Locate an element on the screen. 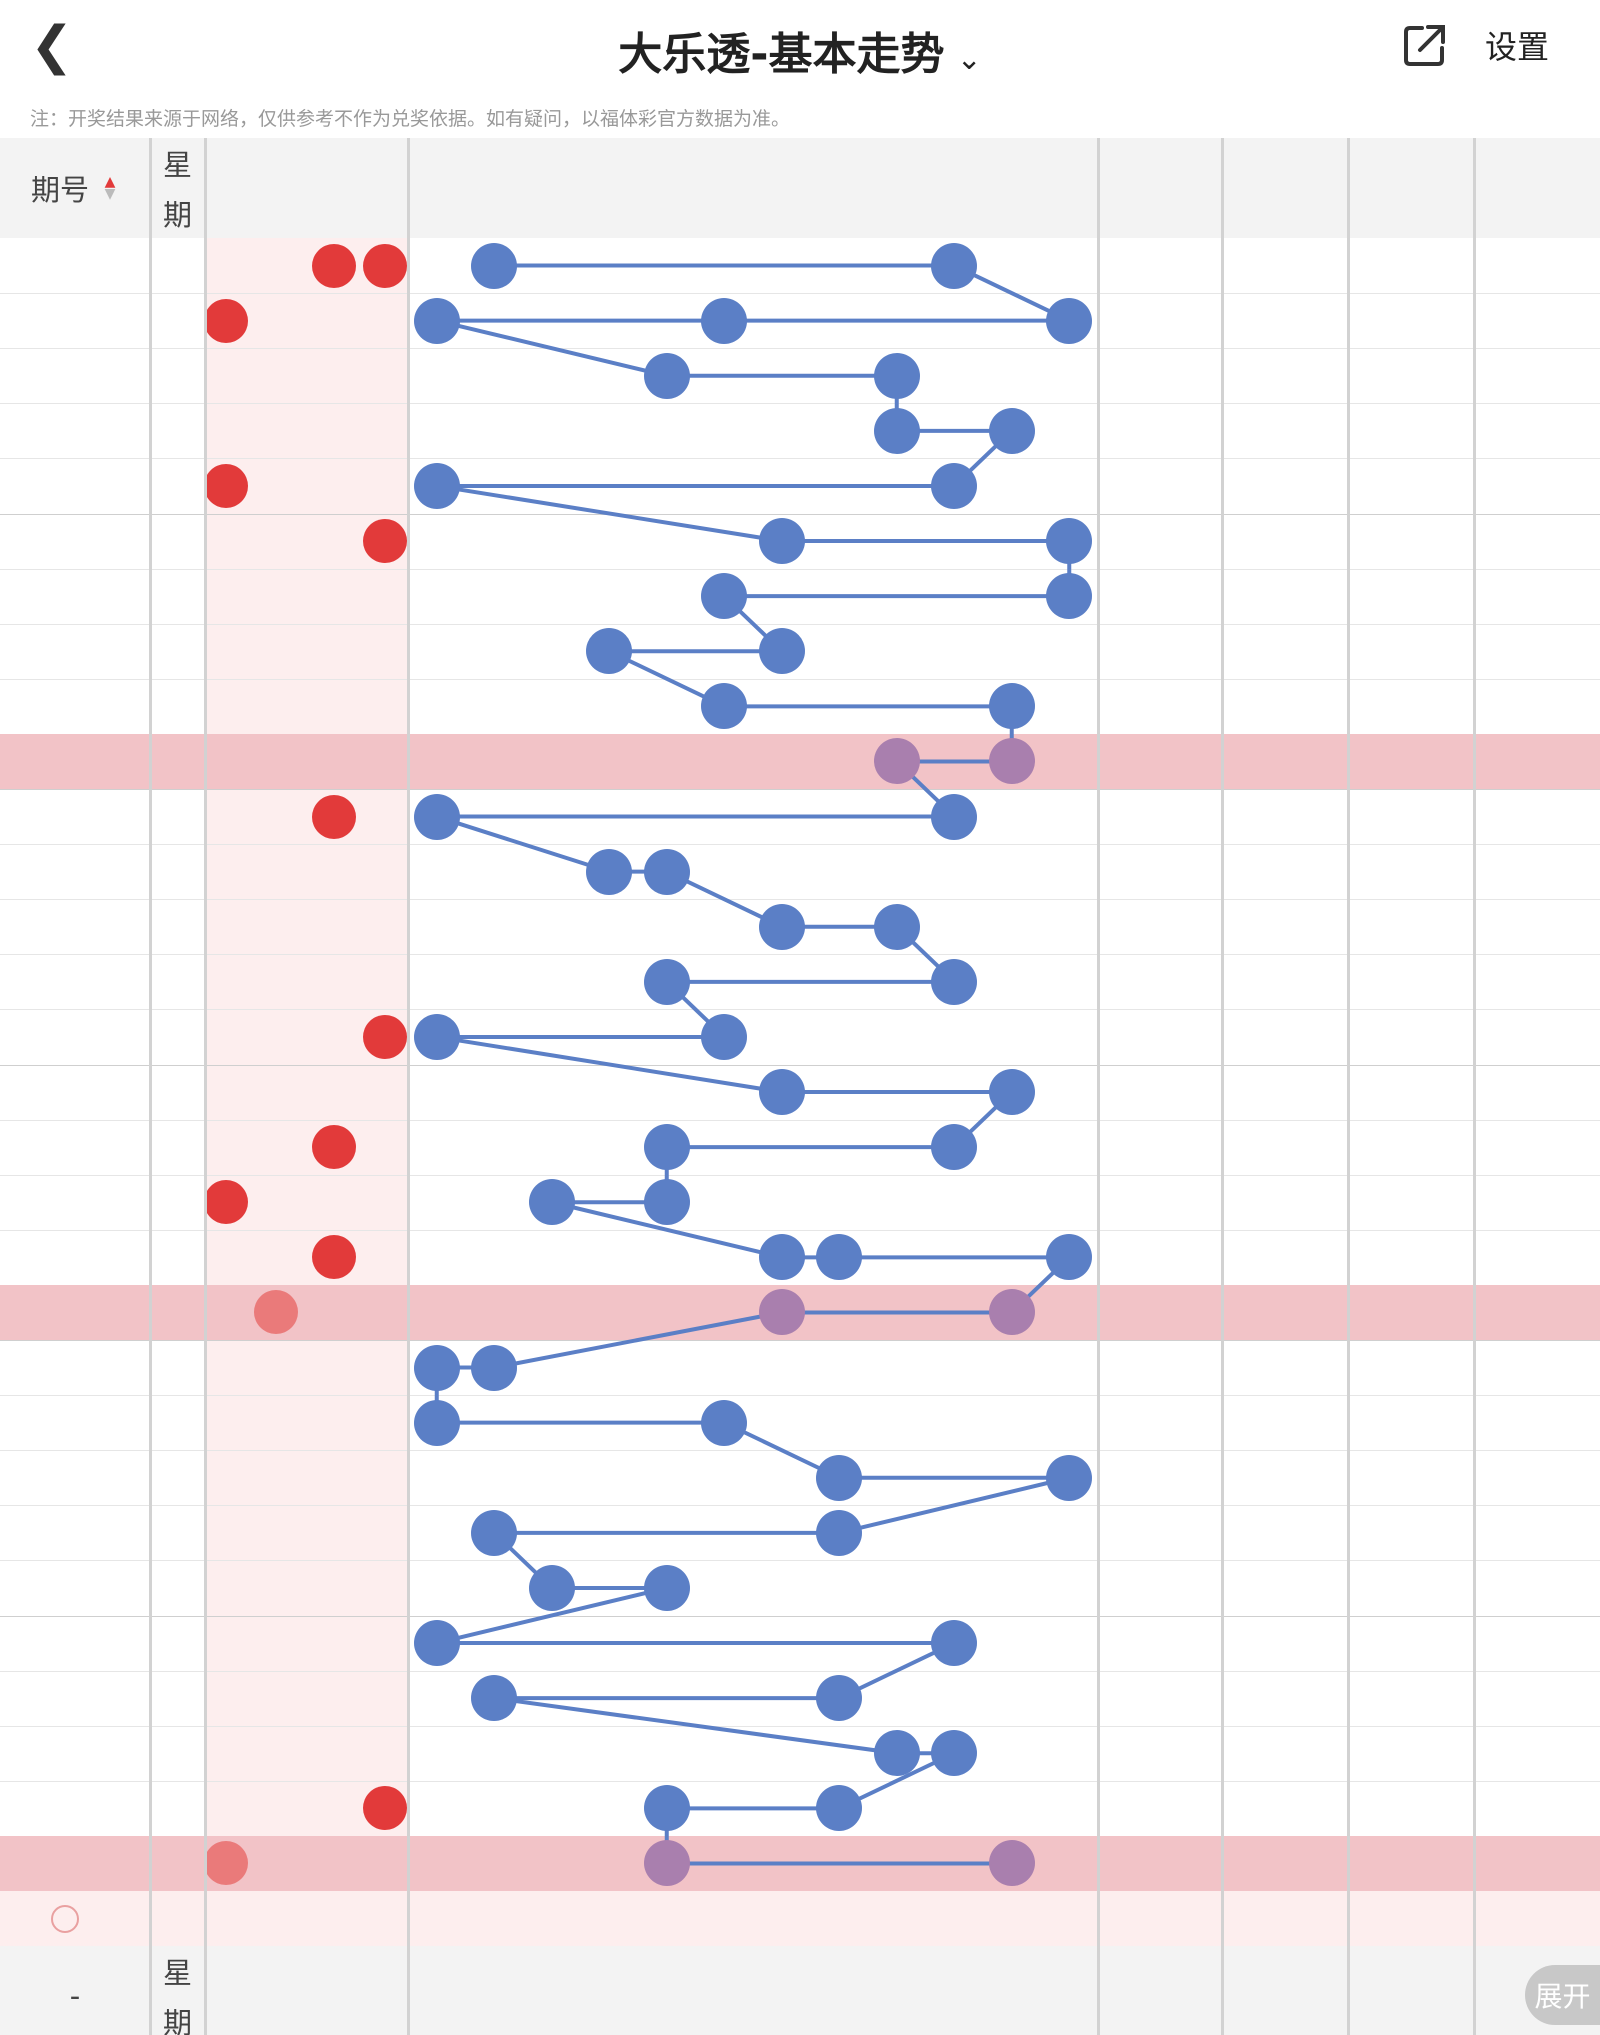  expand-button: 展开 is located at coordinates (1562, 1995).